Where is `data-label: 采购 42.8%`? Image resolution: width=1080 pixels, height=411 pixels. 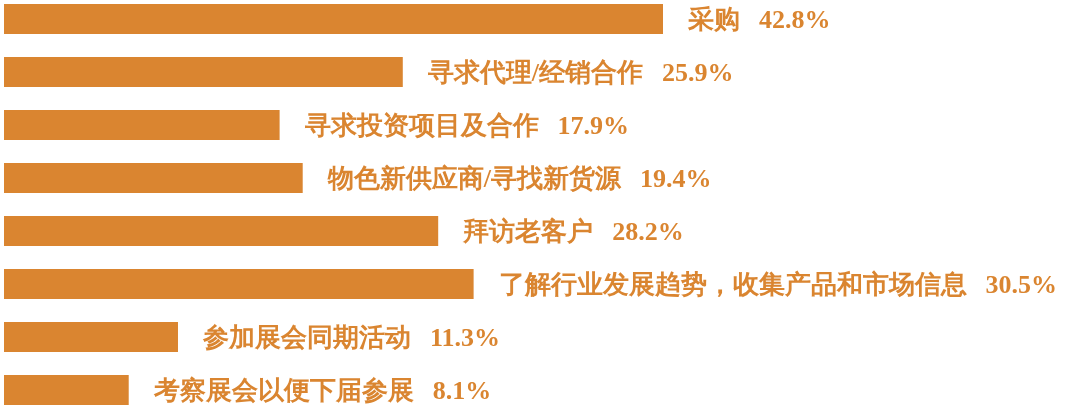 data-label: 采购 42.8% is located at coordinates (759, 19).